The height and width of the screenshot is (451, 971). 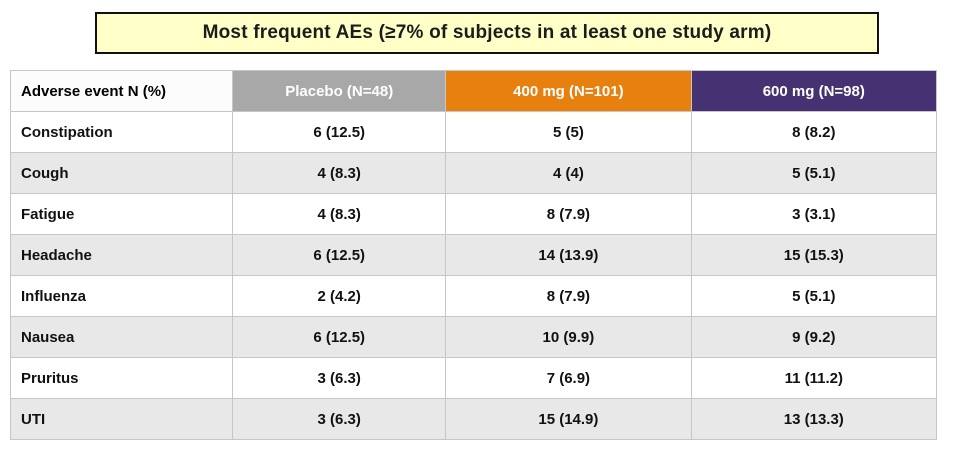 I want to click on column-header-adverse-event: Adverse event N (%), so click(x=121, y=91).